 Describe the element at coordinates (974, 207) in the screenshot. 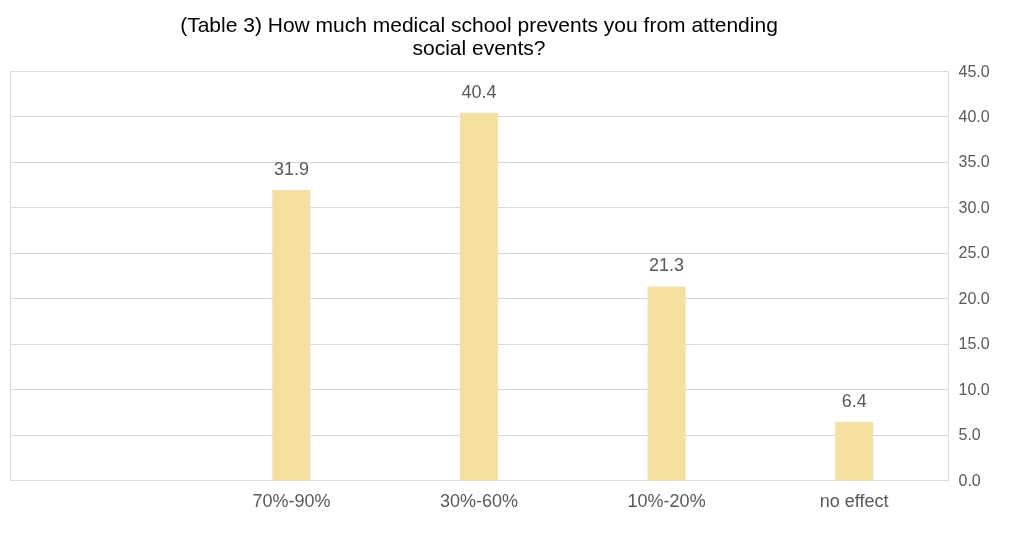

I see `y-tick-label: 30.0` at that location.